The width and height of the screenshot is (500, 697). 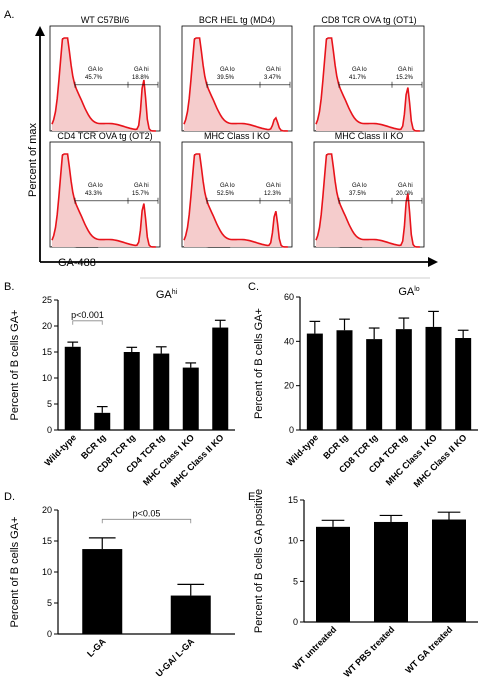 I want to click on panel-label-d: D., so click(x=9, y=497).